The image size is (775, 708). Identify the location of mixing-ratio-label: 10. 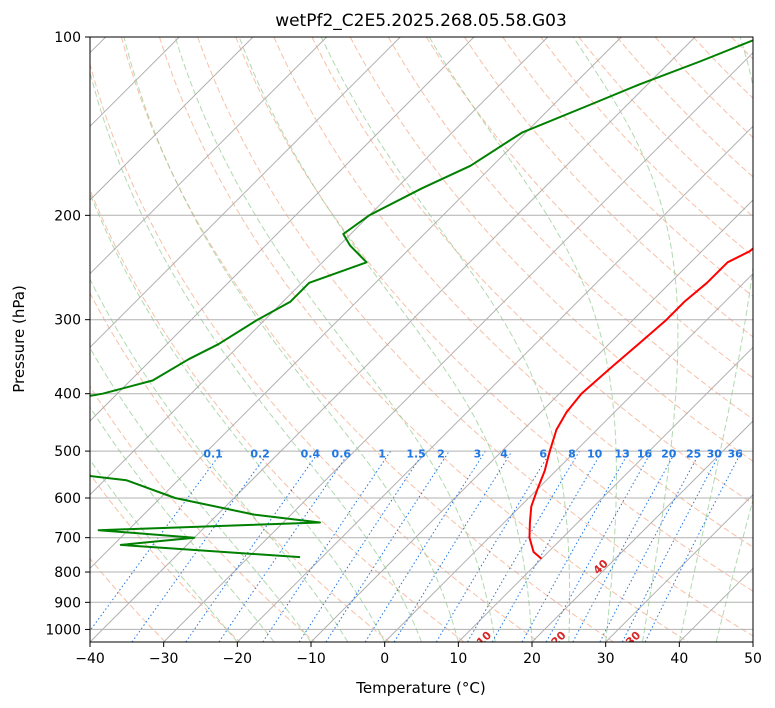
(595, 454).